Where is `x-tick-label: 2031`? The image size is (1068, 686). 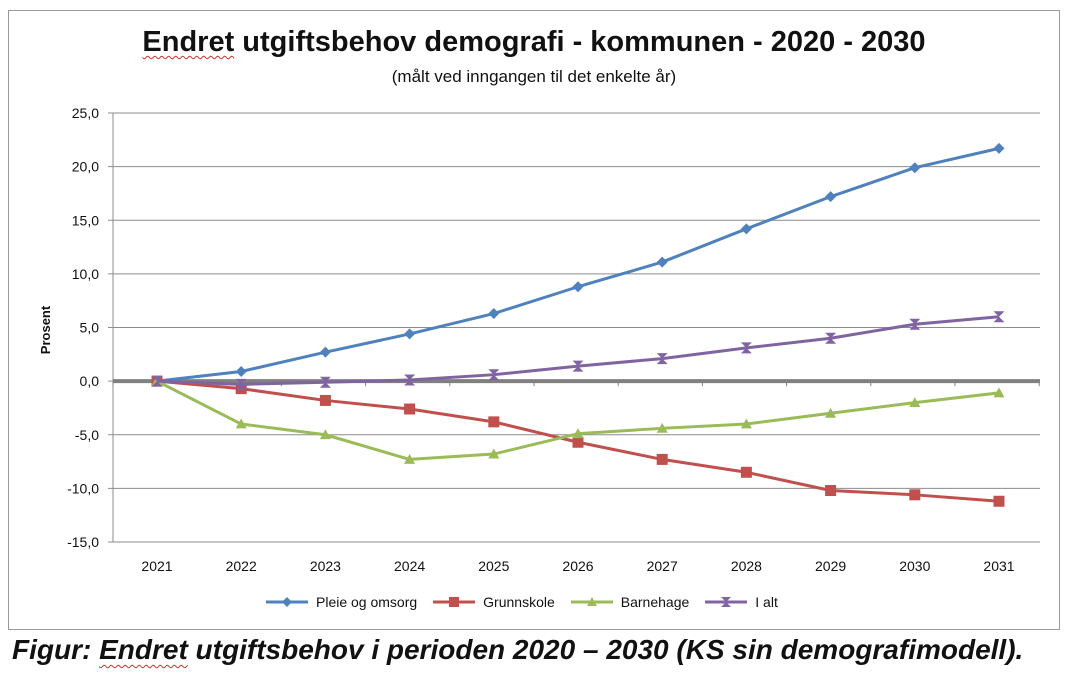
x-tick-label: 2031 is located at coordinates (998, 566).